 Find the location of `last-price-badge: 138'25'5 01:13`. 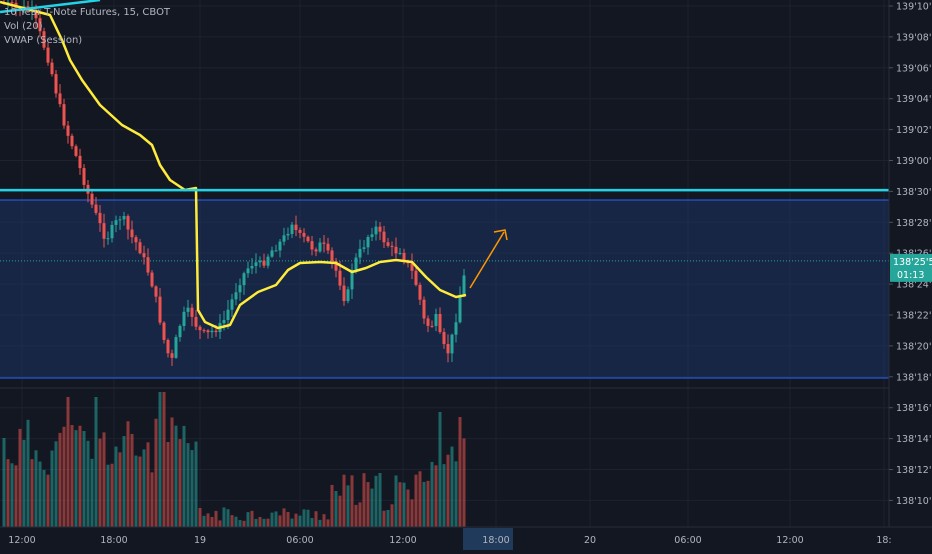

last-price-badge: 138'25'5 01:13 is located at coordinates (911, 267).